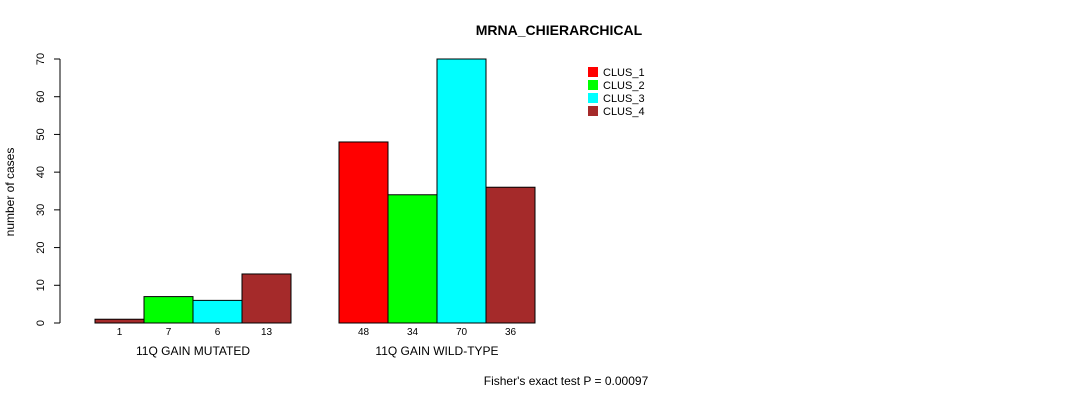 This screenshot has height=400, width=1090. Describe the element at coordinates (41, 247) in the screenshot. I see `y-tick-label: 20` at that location.